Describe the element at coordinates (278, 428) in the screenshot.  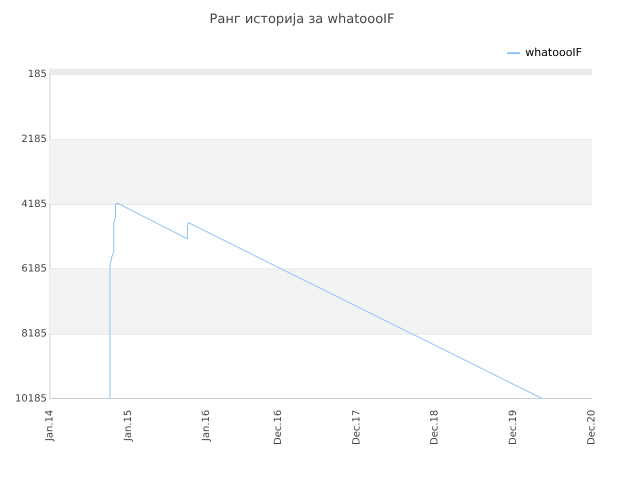
I see `x-tick-label: Dec.16` at that location.